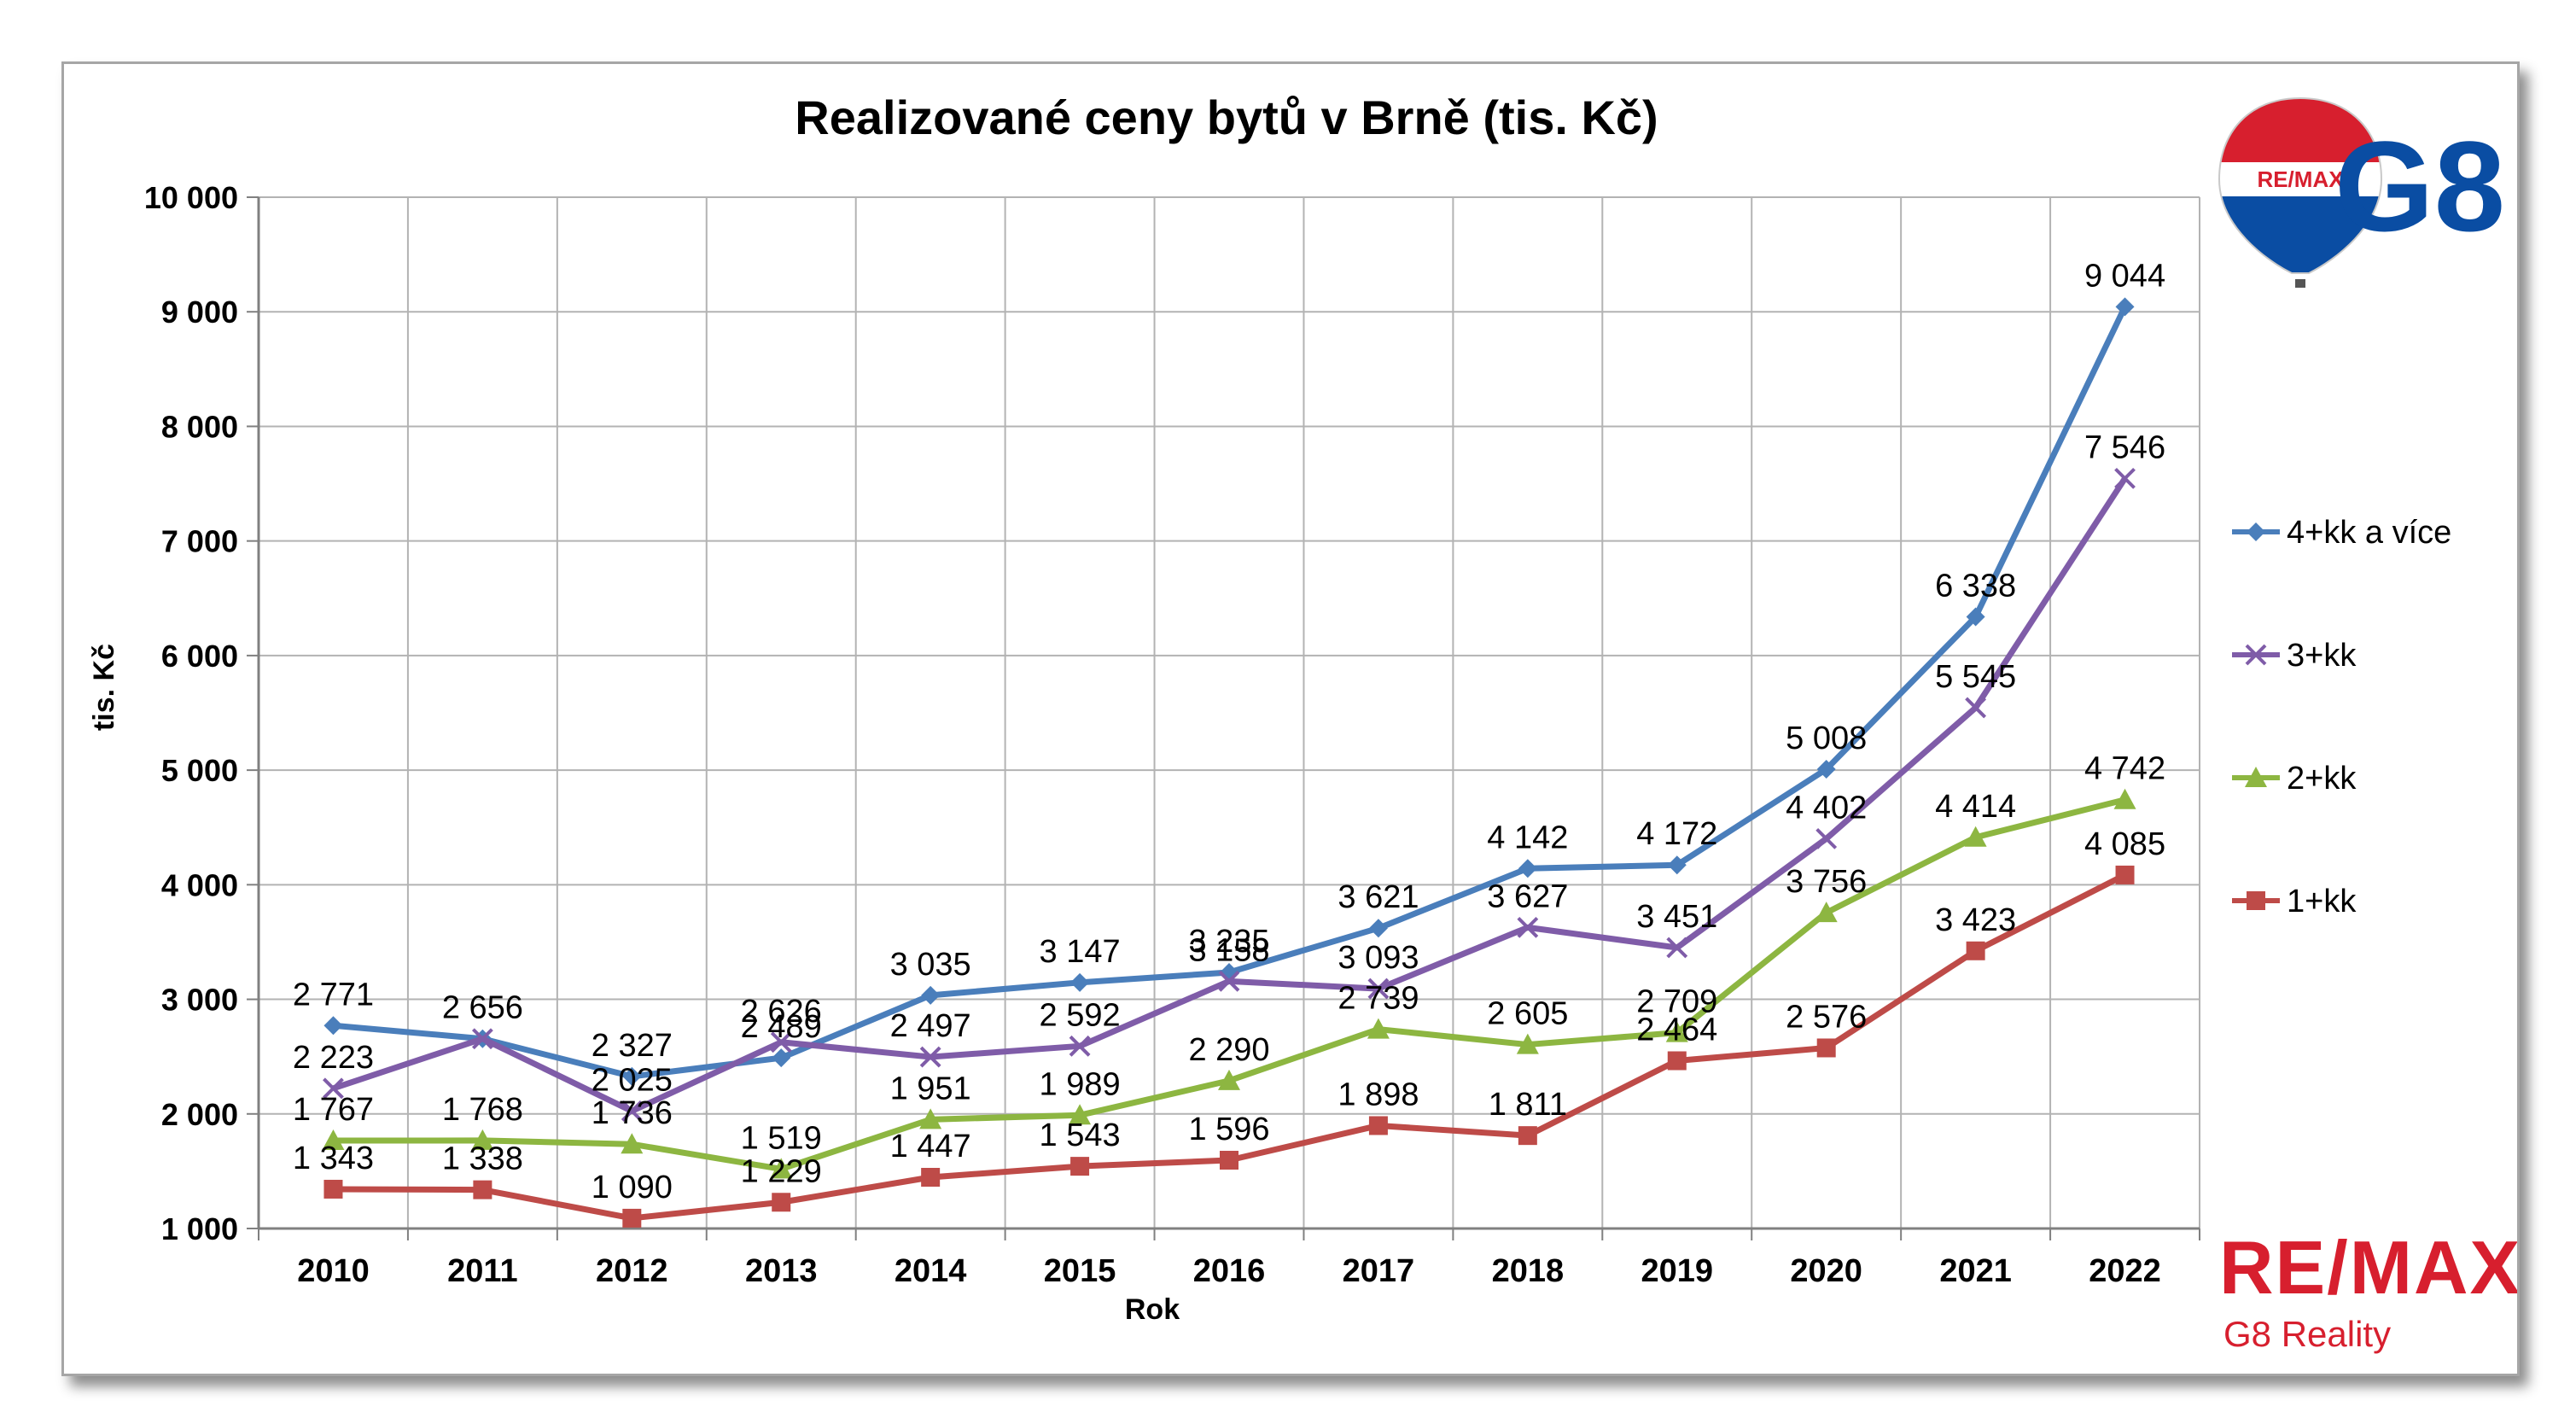 This screenshot has height=1424, width=2576. I want to click on data-label: 2 739, so click(1378, 999).